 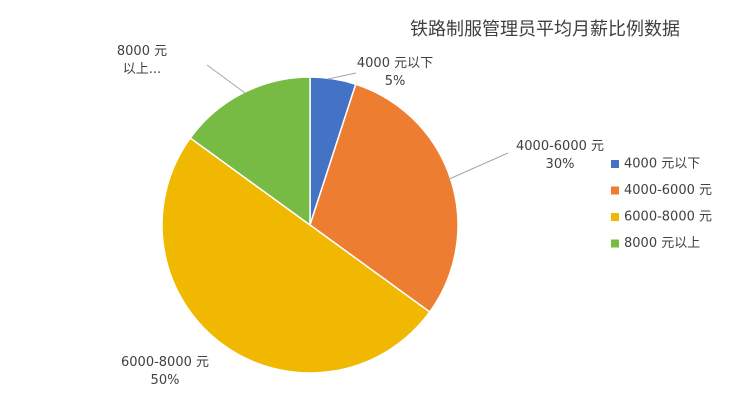 I want to click on legend-label: 6000-8000 元, so click(x=668, y=217).